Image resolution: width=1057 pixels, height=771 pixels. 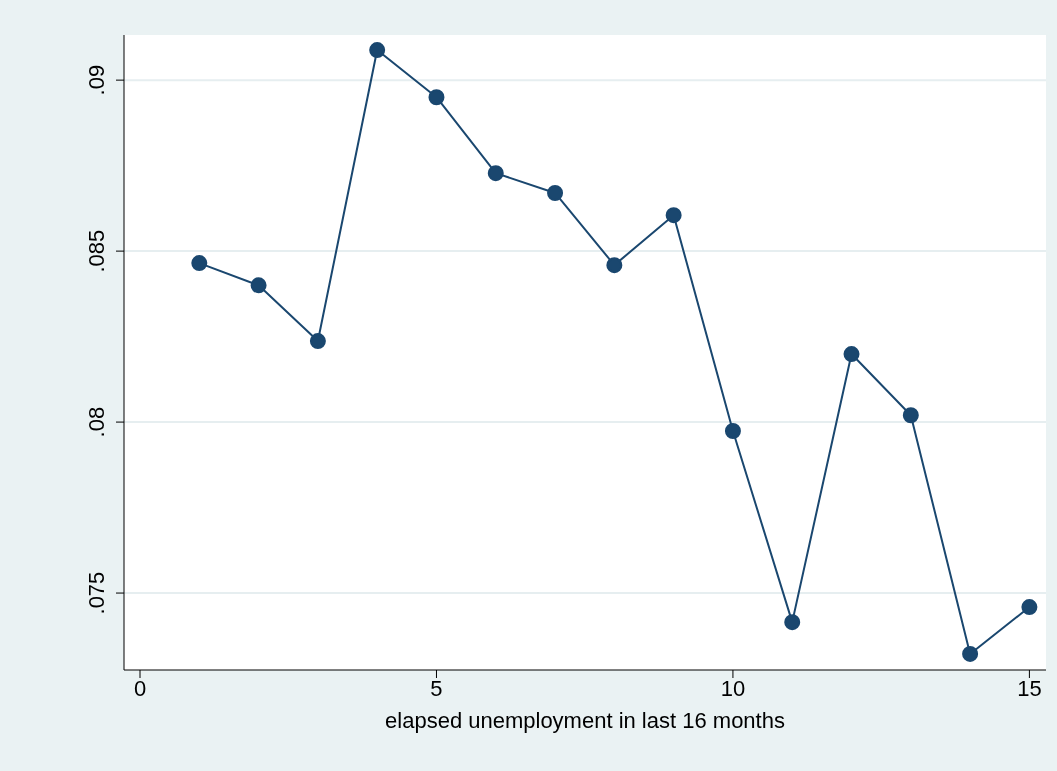 I want to click on x-axis-title: elapsed unemployment in last 16 months, so click(x=585, y=720).